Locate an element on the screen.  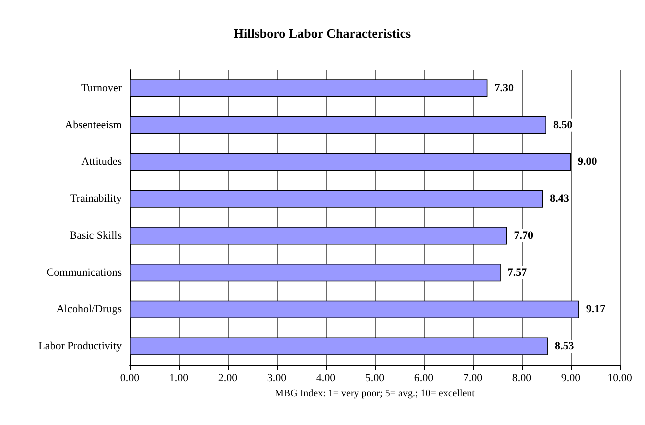
x-tick-label: 3.00 is located at coordinates (277, 378).